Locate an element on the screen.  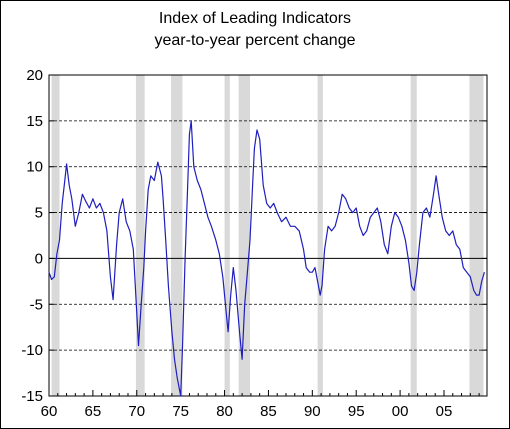
x-tick-label-5: 85 is located at coordinates (268, 411).